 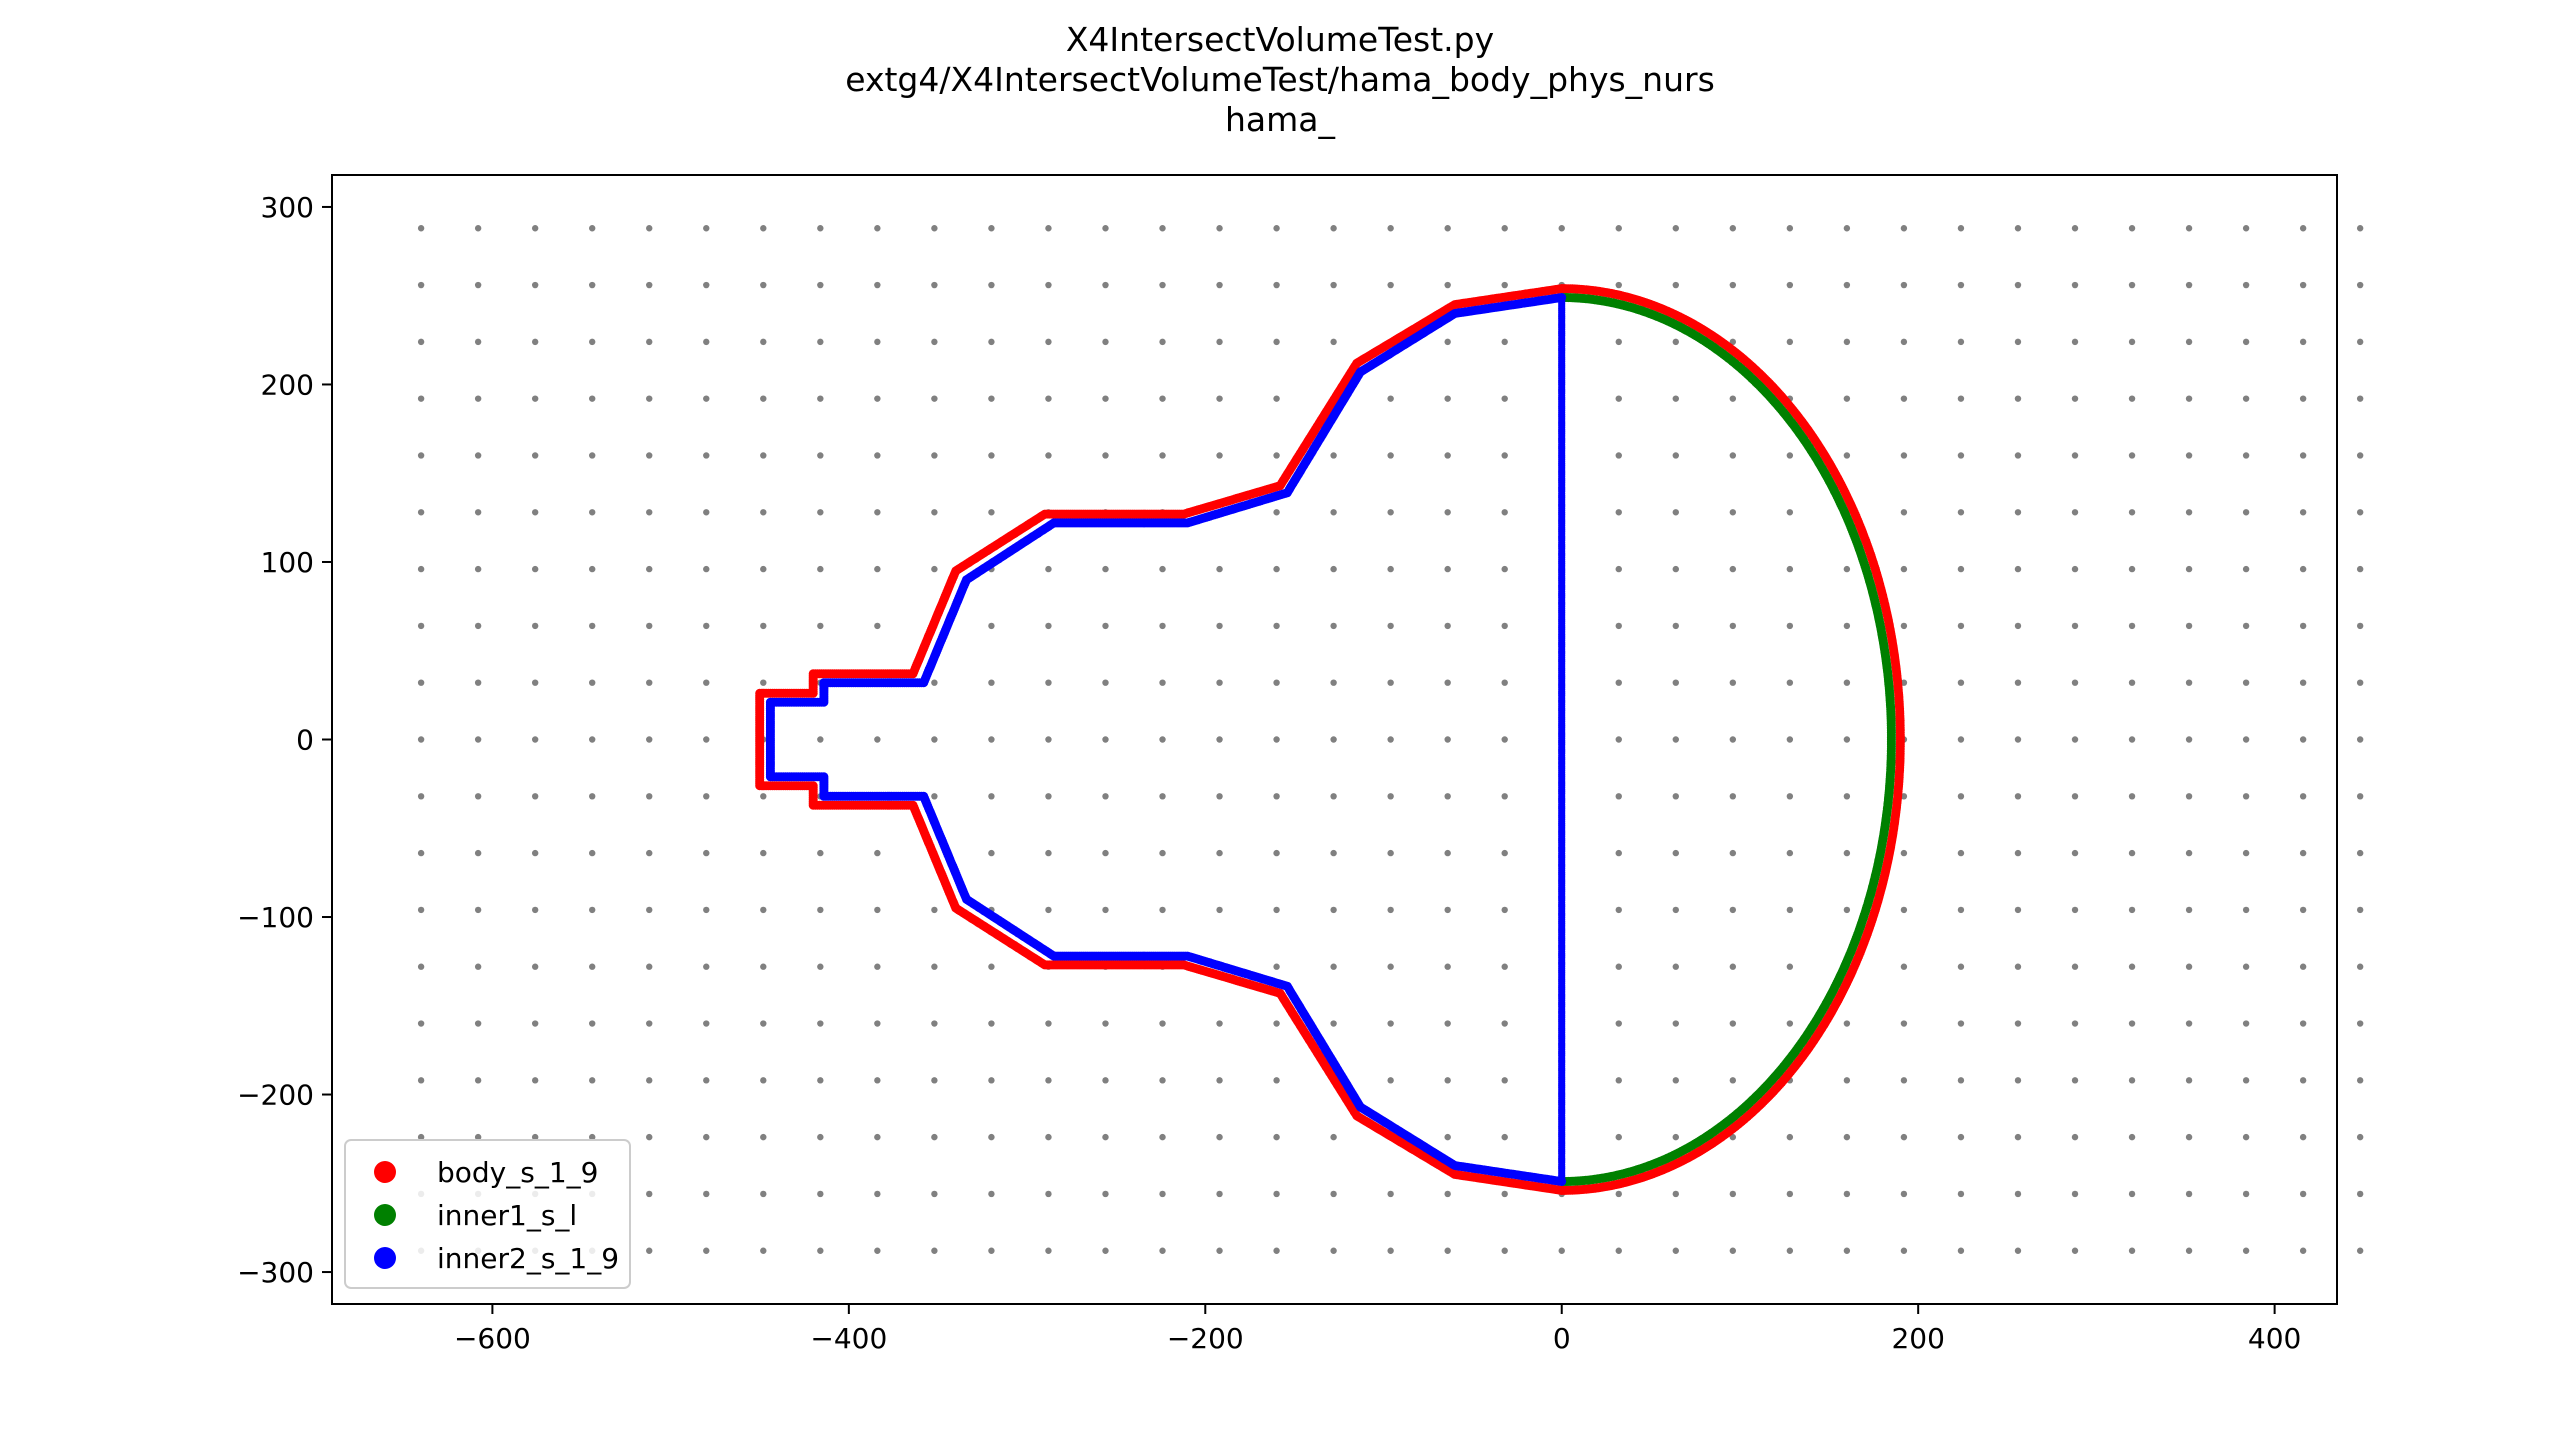 What do you see at coordinates (487, 1214) in the screenshot?
I see `legend: body_s_1_9 inner1_s_l inner2_s_1_9` at bounding box center [487, 1214].